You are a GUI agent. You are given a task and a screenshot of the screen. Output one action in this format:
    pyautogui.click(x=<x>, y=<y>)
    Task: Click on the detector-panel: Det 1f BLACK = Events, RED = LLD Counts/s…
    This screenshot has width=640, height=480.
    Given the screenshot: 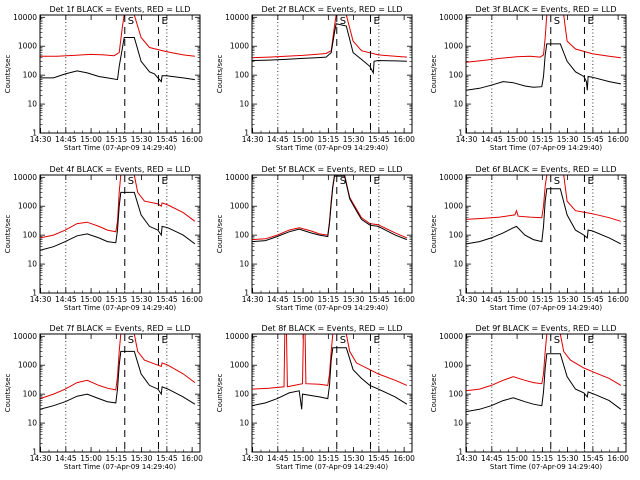 What is the action you would take?
    pyautogui.click(x=103, y=78)
    